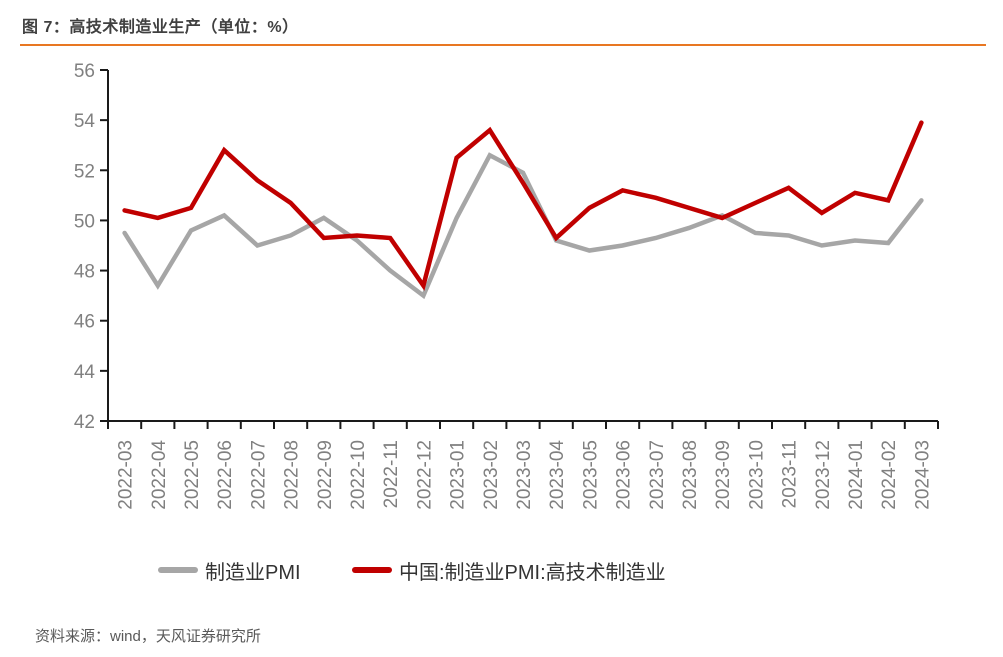 The image size is (1003, 657). I want to click on legend-item-hightech-pmi: 中国:制造业PMI:高技术制造业, so click(509, 571).